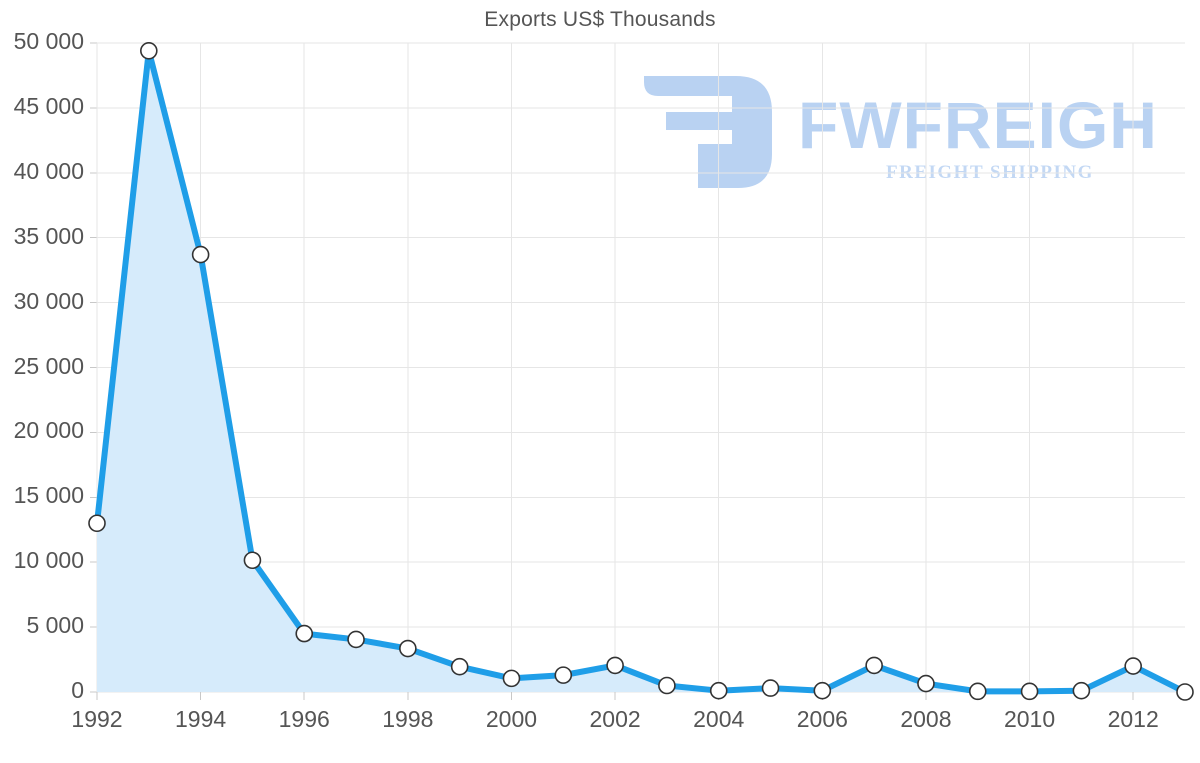  Describe the element at coordinates (511, 719) in the screenshot. I see `x-axis-tick-label: 2000` at that location.